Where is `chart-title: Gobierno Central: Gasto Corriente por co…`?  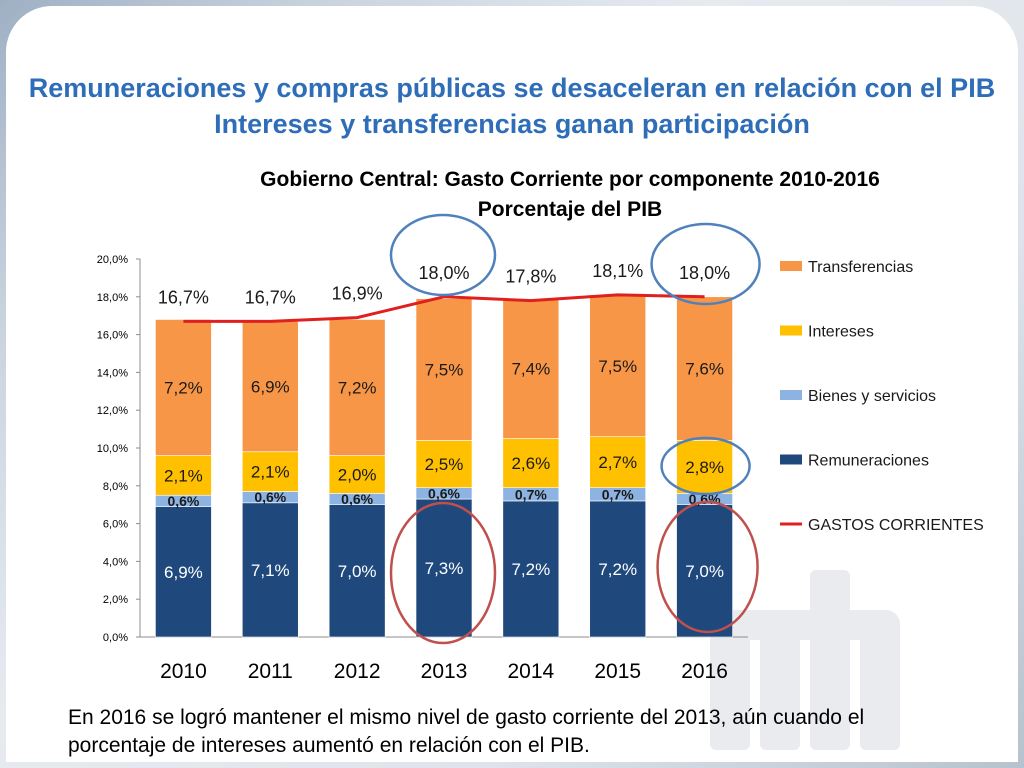 chart-title: Gobierno Central: Gasto Corriente por co… is located at coordinates (570, 195).